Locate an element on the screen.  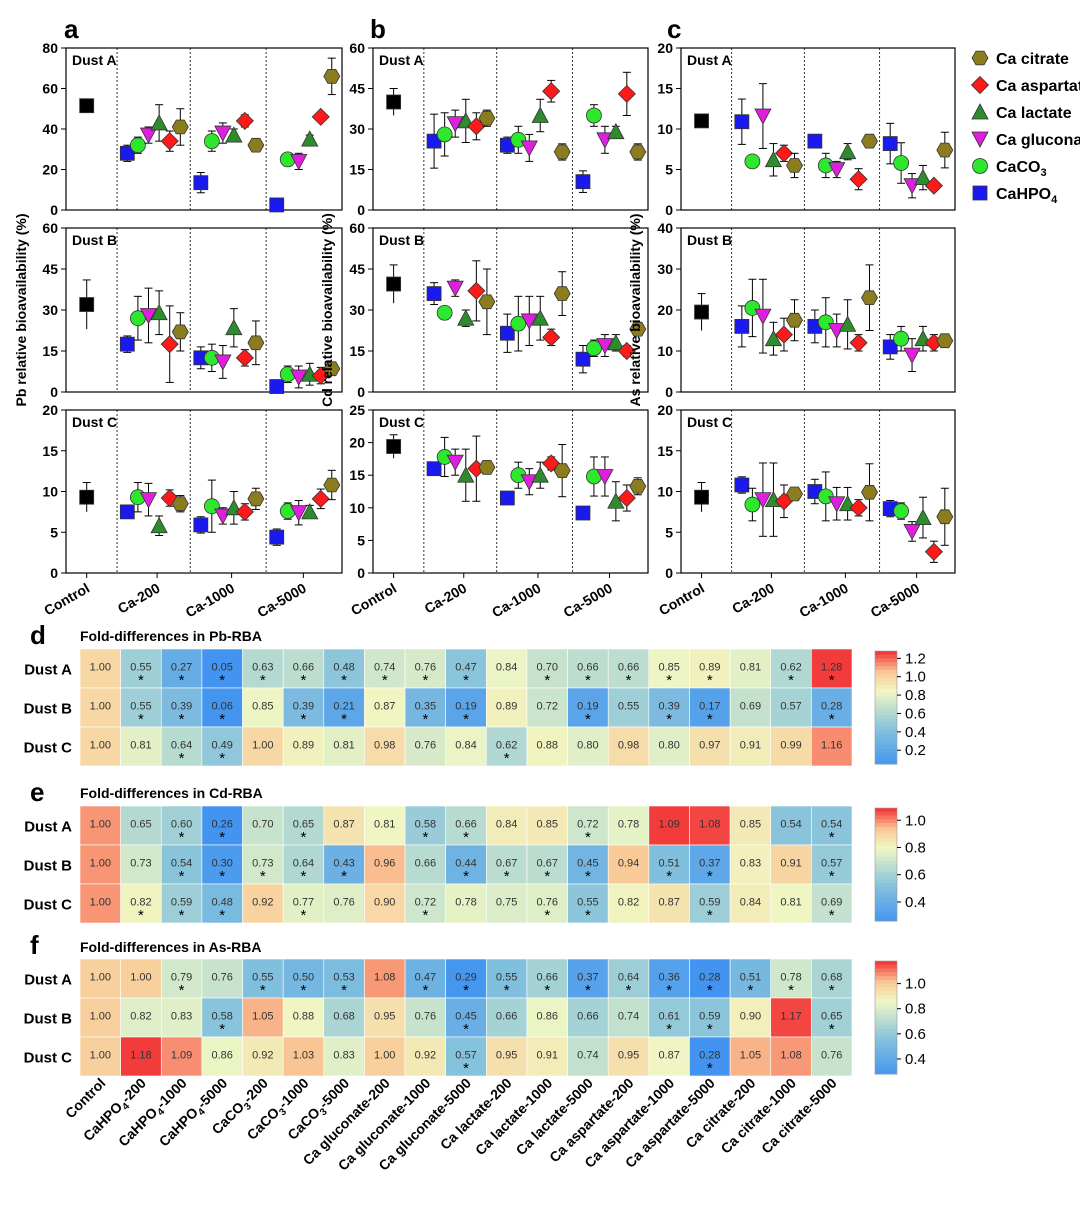
heatmap-value: 0.90 is located at coordinates (384, 903).